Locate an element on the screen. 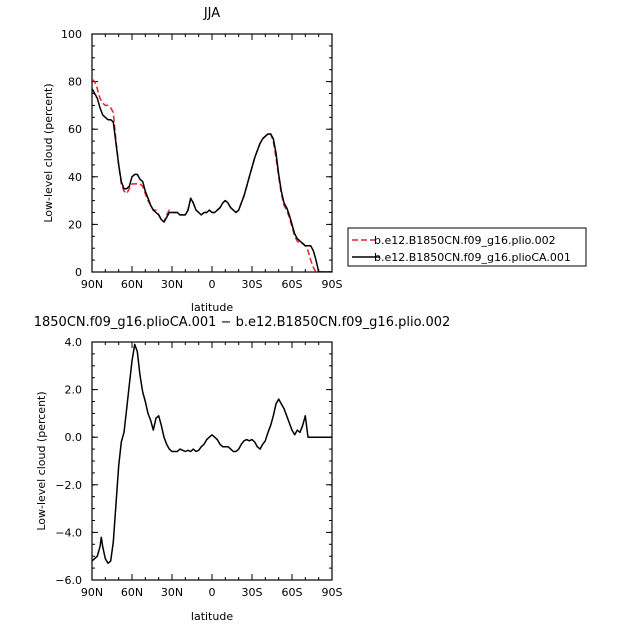 Image resolution: width=627 pixels, height=628 pixels. plot-frame is located at coordinates (212, 461).